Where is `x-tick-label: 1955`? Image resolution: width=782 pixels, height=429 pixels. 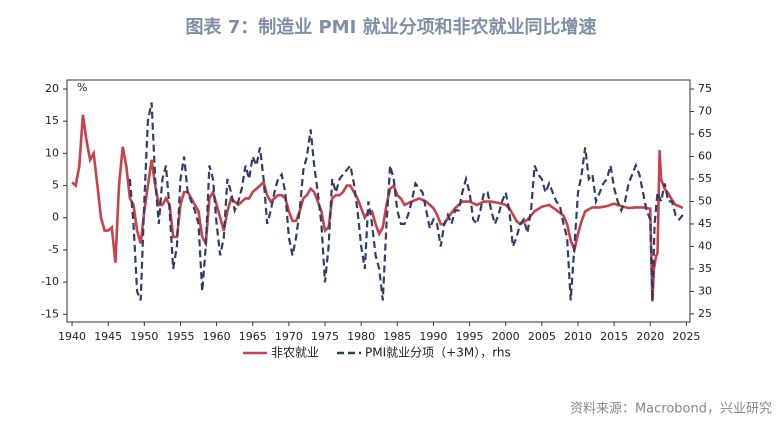
x-tick-label: 1955 is located at coordinates (180, 336).